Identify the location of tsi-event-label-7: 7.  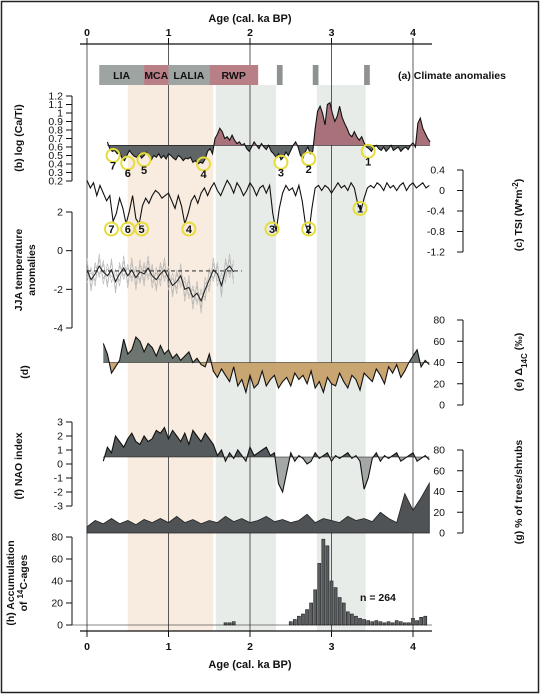
(111, 230).